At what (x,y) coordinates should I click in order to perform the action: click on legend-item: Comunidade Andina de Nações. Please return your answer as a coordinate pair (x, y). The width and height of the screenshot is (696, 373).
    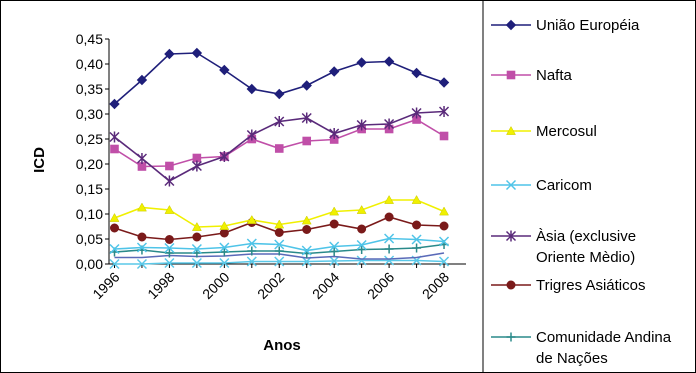
    Looking at the image, I should click on (581, 348).